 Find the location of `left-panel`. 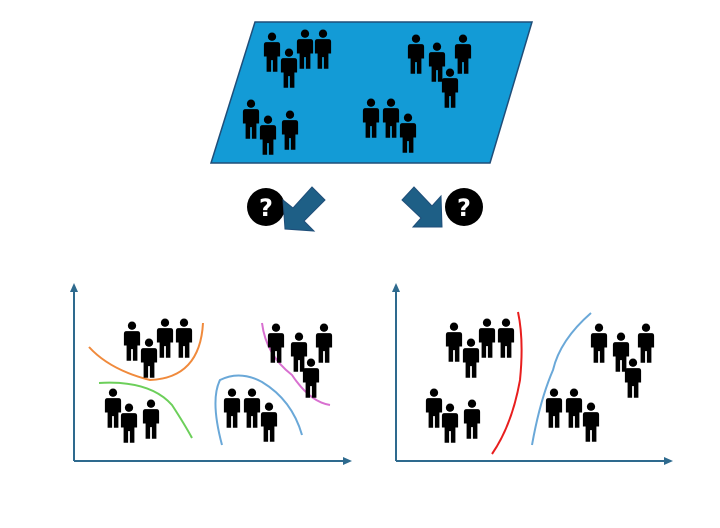

left-panel is located at coordinates (211, 374).